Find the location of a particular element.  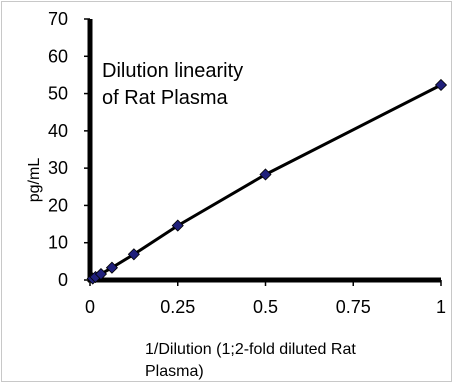

y-tick-label: 50 is located at coordinates (58, 94).